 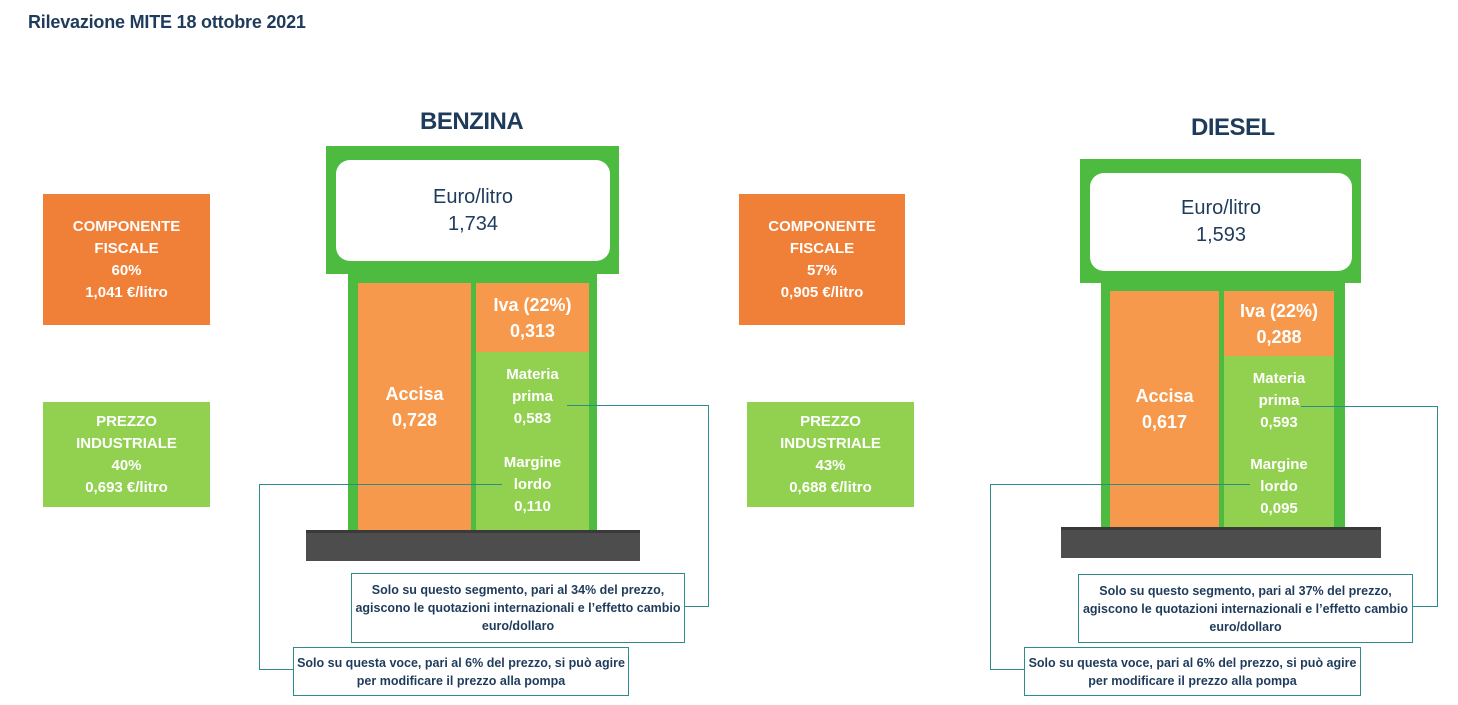 I want to click on benzina-price-display: Euro/litro 1,734, so click(x=473, y=210).